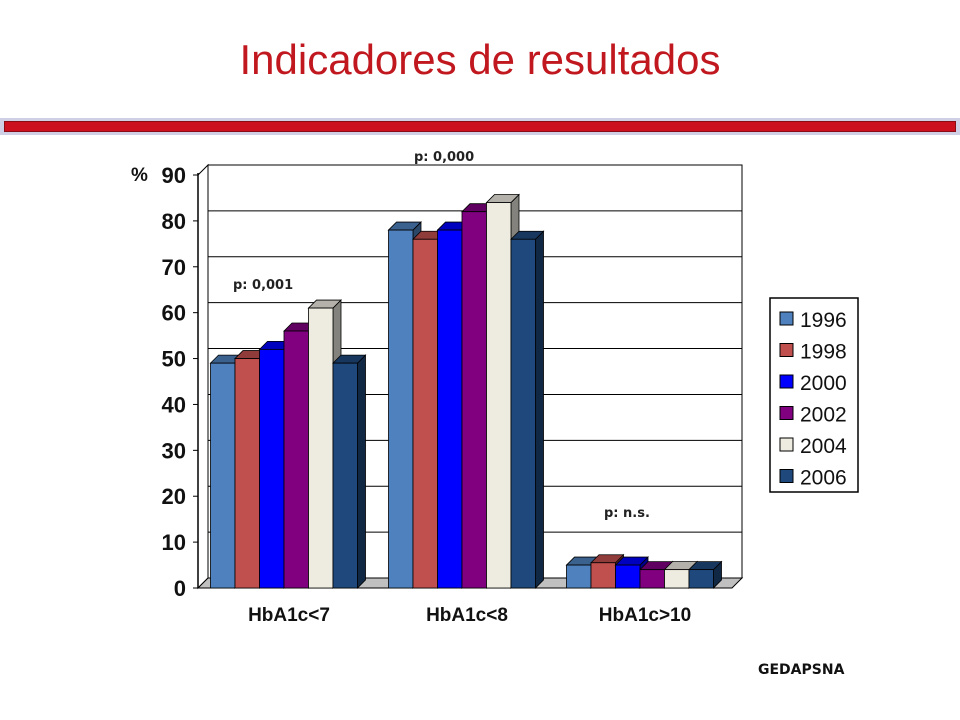  I want to click on bar-2004-HbA1c<7, so click(321, 448).